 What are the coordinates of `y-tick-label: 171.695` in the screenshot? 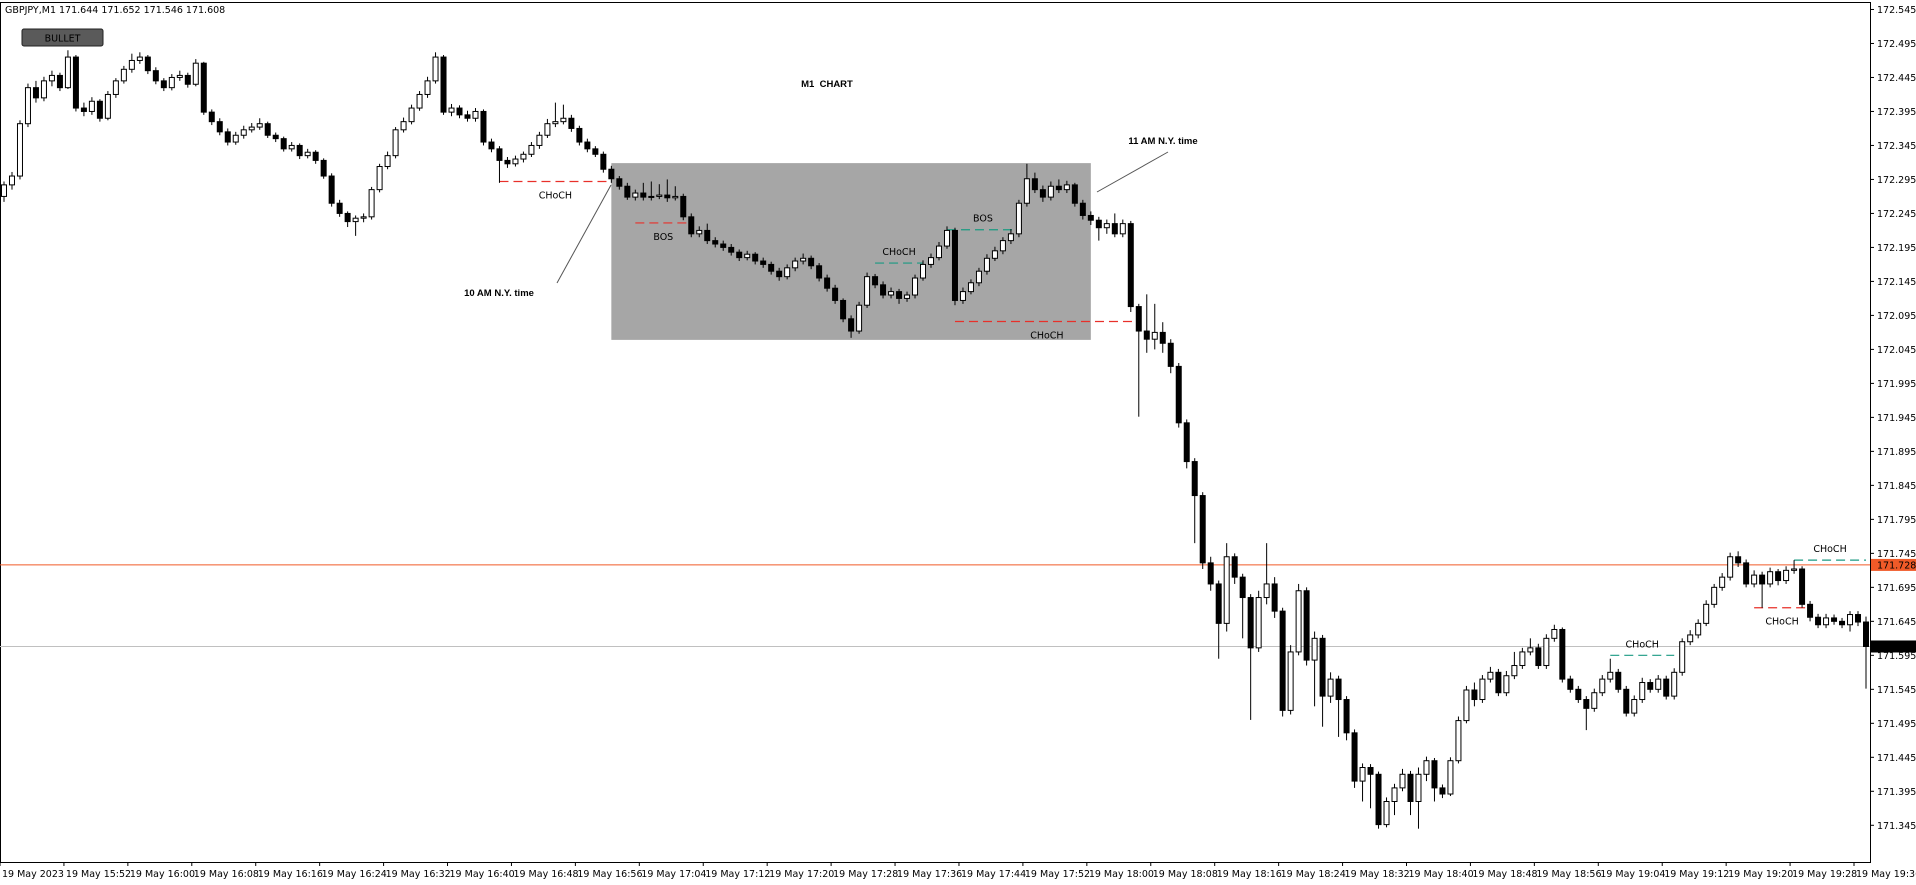 It's located at (1896, 588).